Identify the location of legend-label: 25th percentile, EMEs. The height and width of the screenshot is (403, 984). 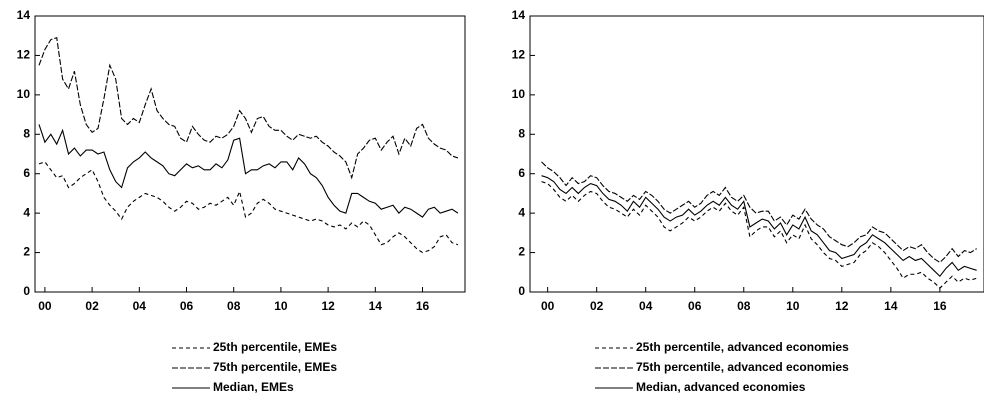
(275, 347).